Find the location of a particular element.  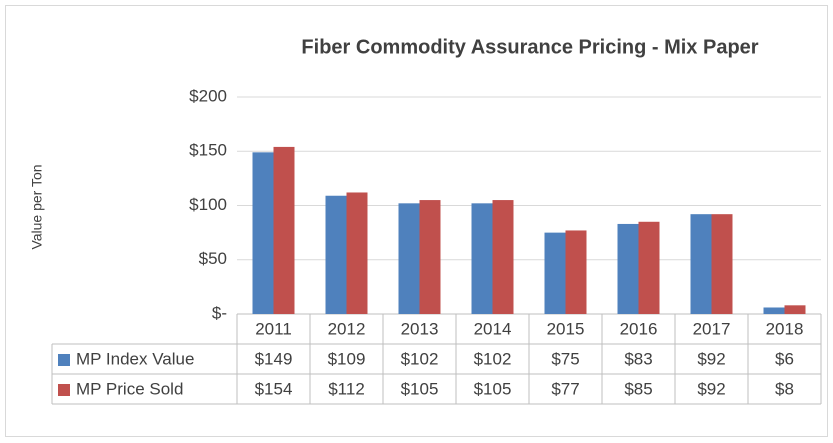

table-value: $6 is located at coordinates (784, 358).